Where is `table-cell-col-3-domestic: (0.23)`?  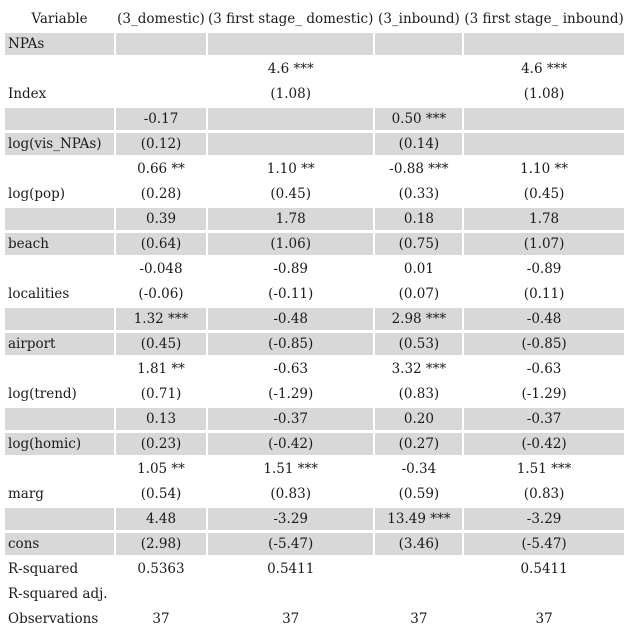
table-cell-col-3-domestic: (0.23) is located at coordinates (161, 444).